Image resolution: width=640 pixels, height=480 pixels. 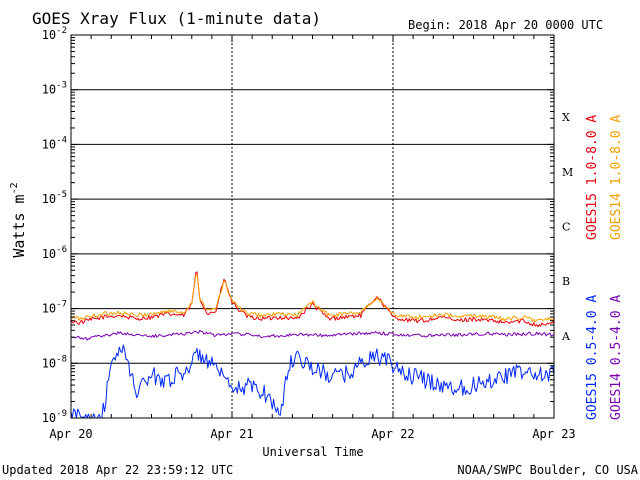 I want to click on legend-entry: GOES15 1.0-8.0 A, so click(x=592, y=177).